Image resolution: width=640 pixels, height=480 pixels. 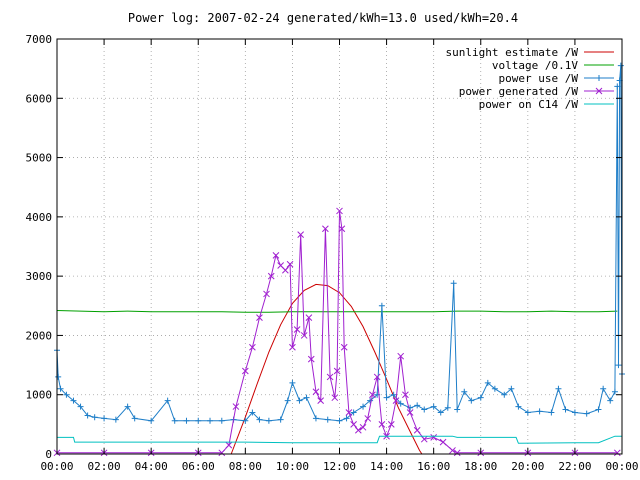 What do you see at coordinates (433, 466) in the screenshot?
I see `x-tick-label: 16:00` at bounding box center [433, 466].